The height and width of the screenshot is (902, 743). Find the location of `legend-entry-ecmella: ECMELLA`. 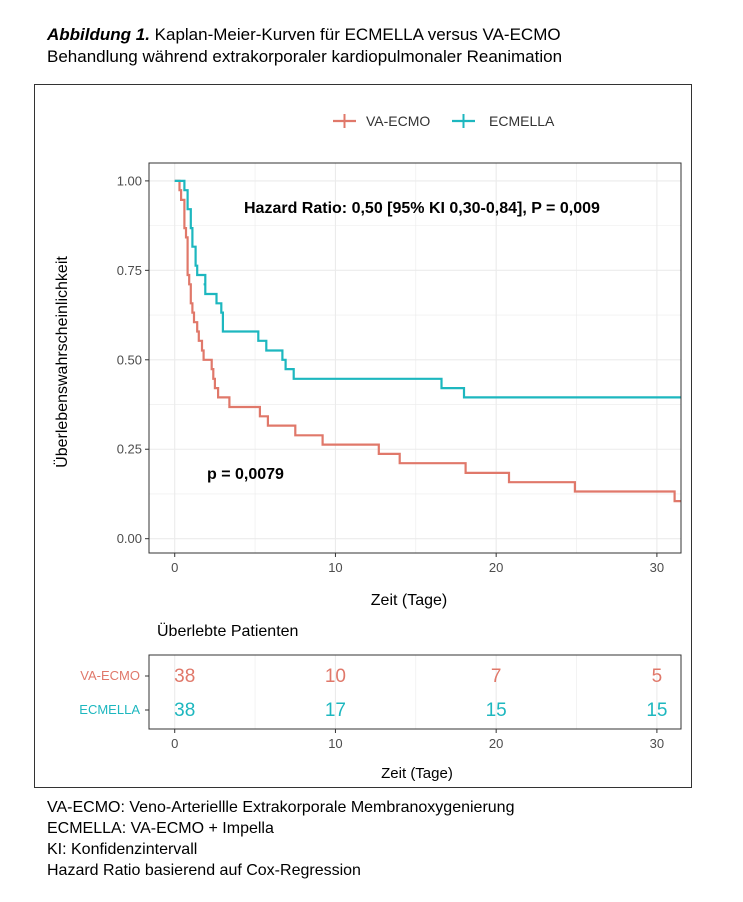

legend-entry-ecmella: ECMELLA is located at coordinates (503, 121).